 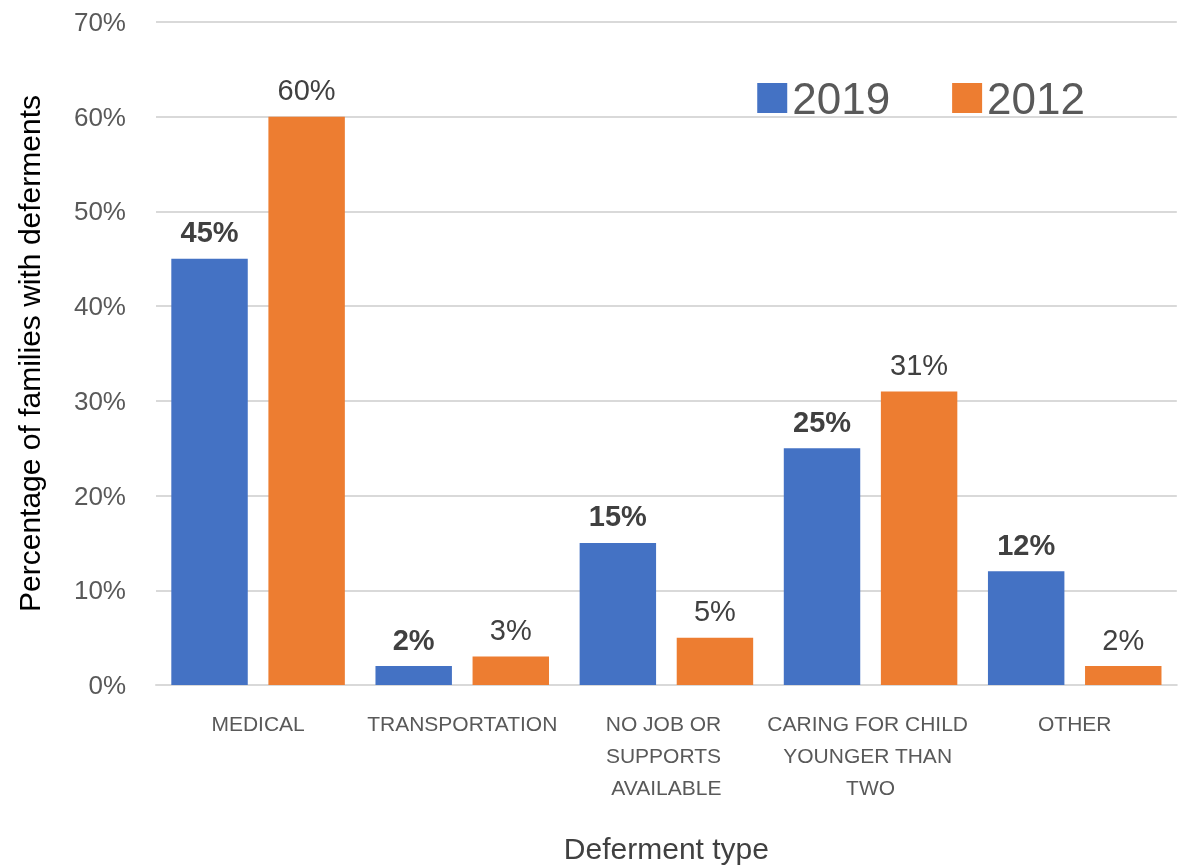 What do you see at coordinates (1026, 544) in the screenshot?
I see `data-label: 12%` at bounding box center [1026, 544].